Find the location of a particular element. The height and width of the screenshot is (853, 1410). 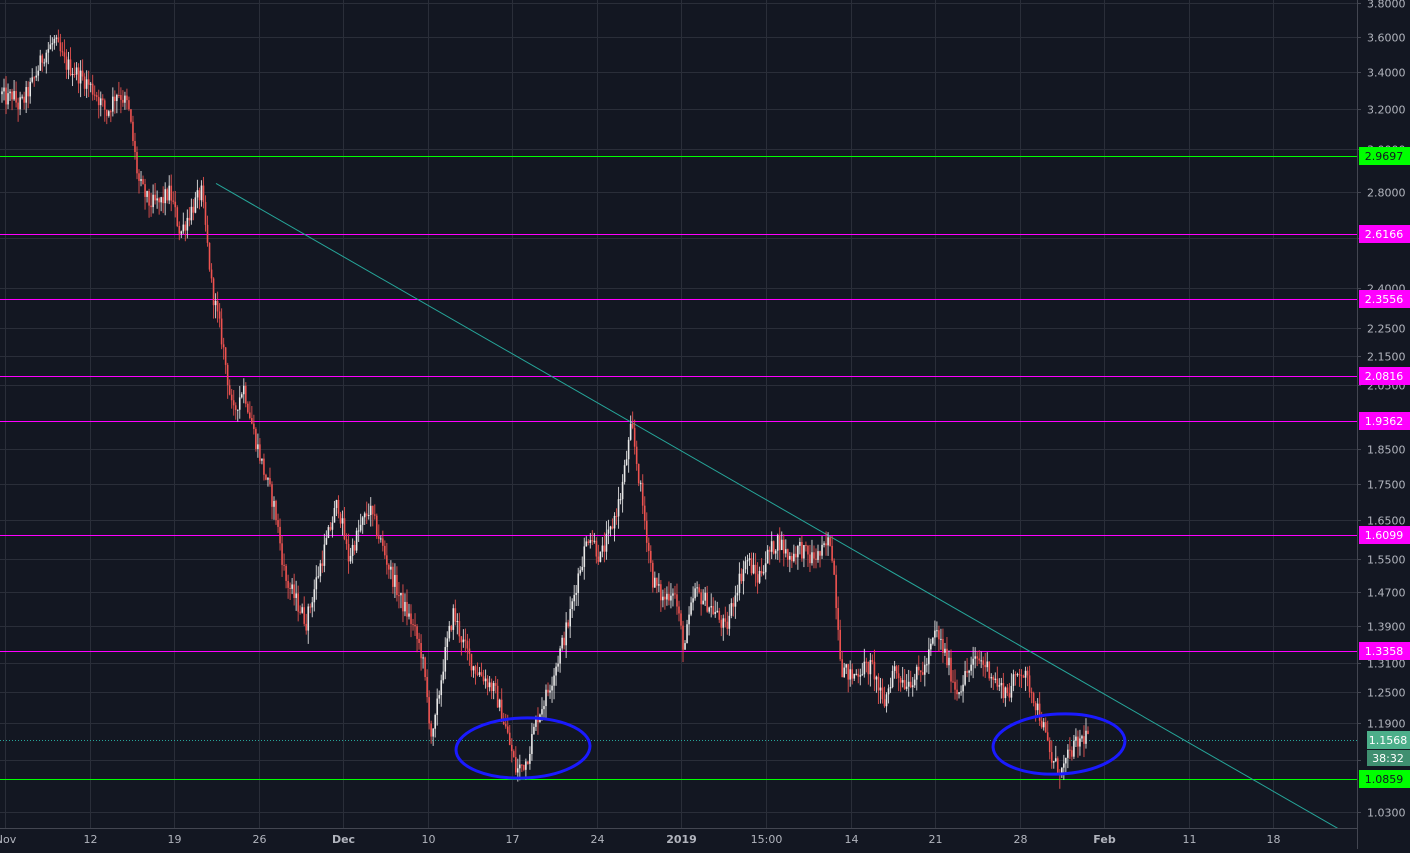

price-tick-label: 3.2000 is located at coordinates (1386, 110).